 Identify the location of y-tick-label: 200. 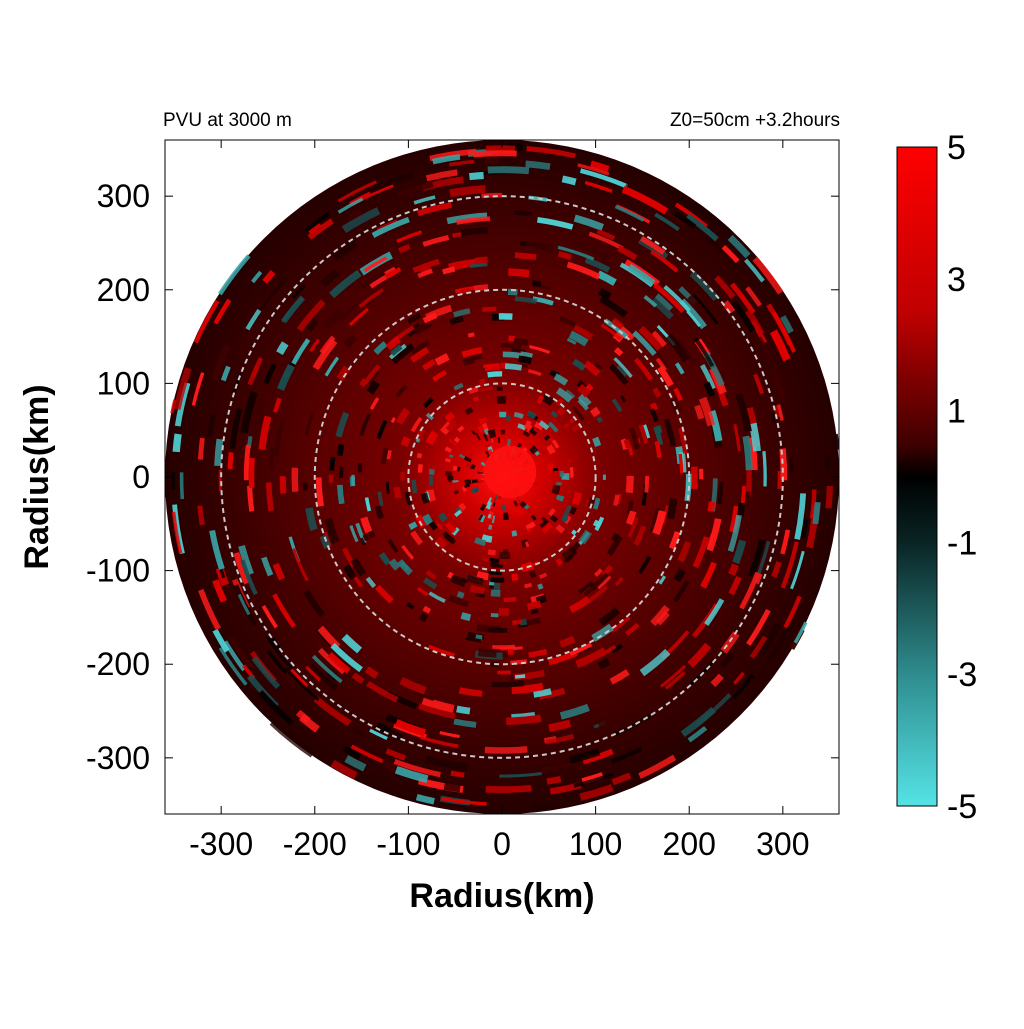
(123, 290).